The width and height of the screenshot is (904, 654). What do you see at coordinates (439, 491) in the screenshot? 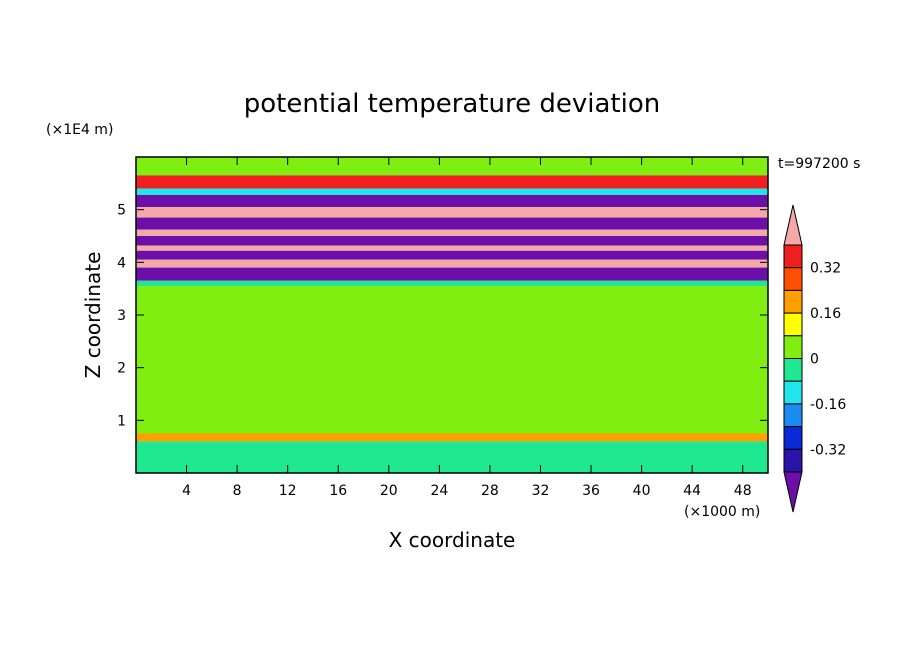
I see `x-tick-label: 24` at bounding box center [439, 491].